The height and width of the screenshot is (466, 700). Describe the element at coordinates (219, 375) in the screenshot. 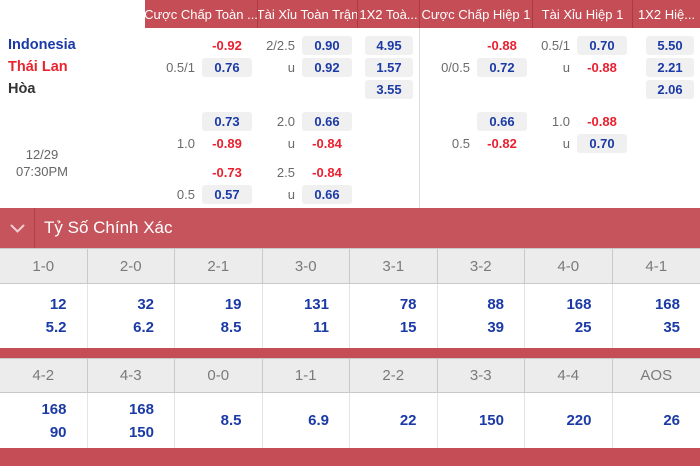

I see `score-label: 0-0` at that location.